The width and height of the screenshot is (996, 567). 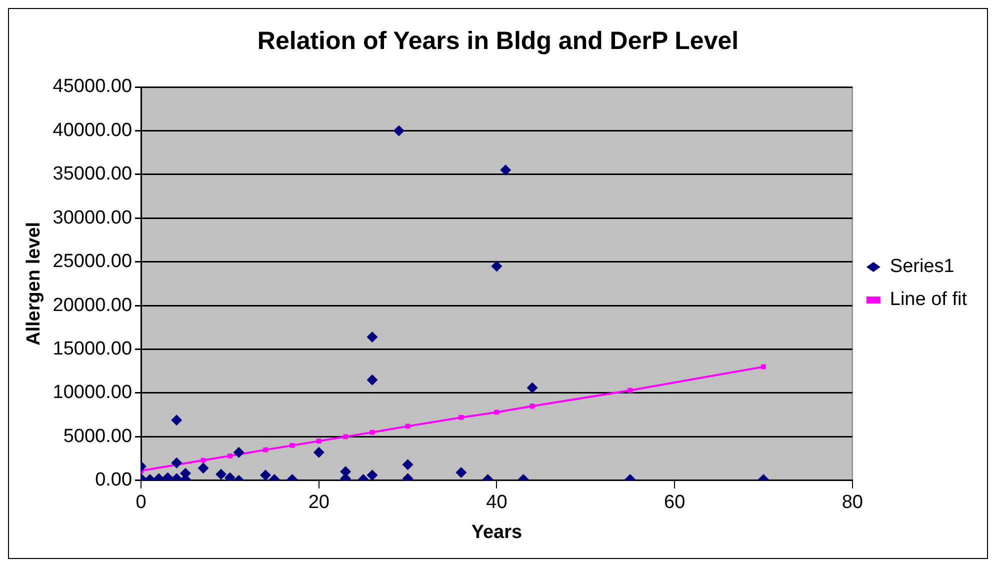 What do you see at coordinates (929, 299) in the screenshot?
I see `legend-label: Line of fit` at bounding box center [929, 299].